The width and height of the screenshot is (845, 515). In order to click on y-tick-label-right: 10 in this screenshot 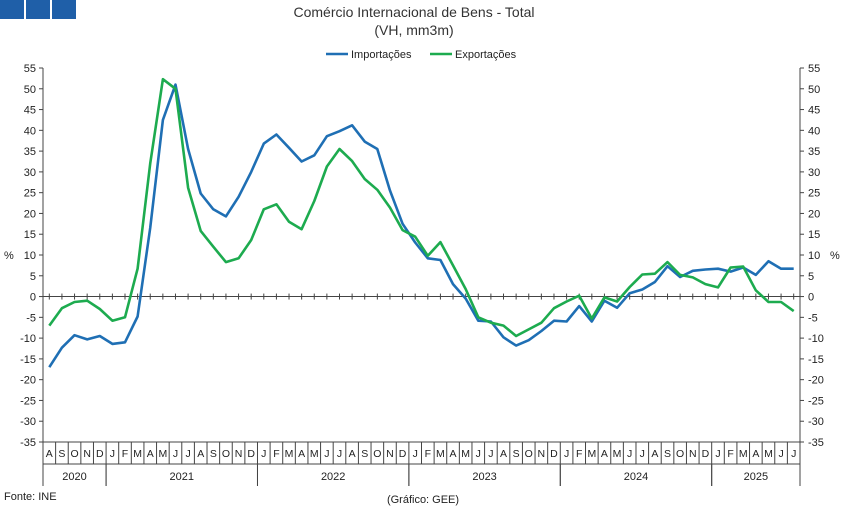, I will do `click(814, 256)`.